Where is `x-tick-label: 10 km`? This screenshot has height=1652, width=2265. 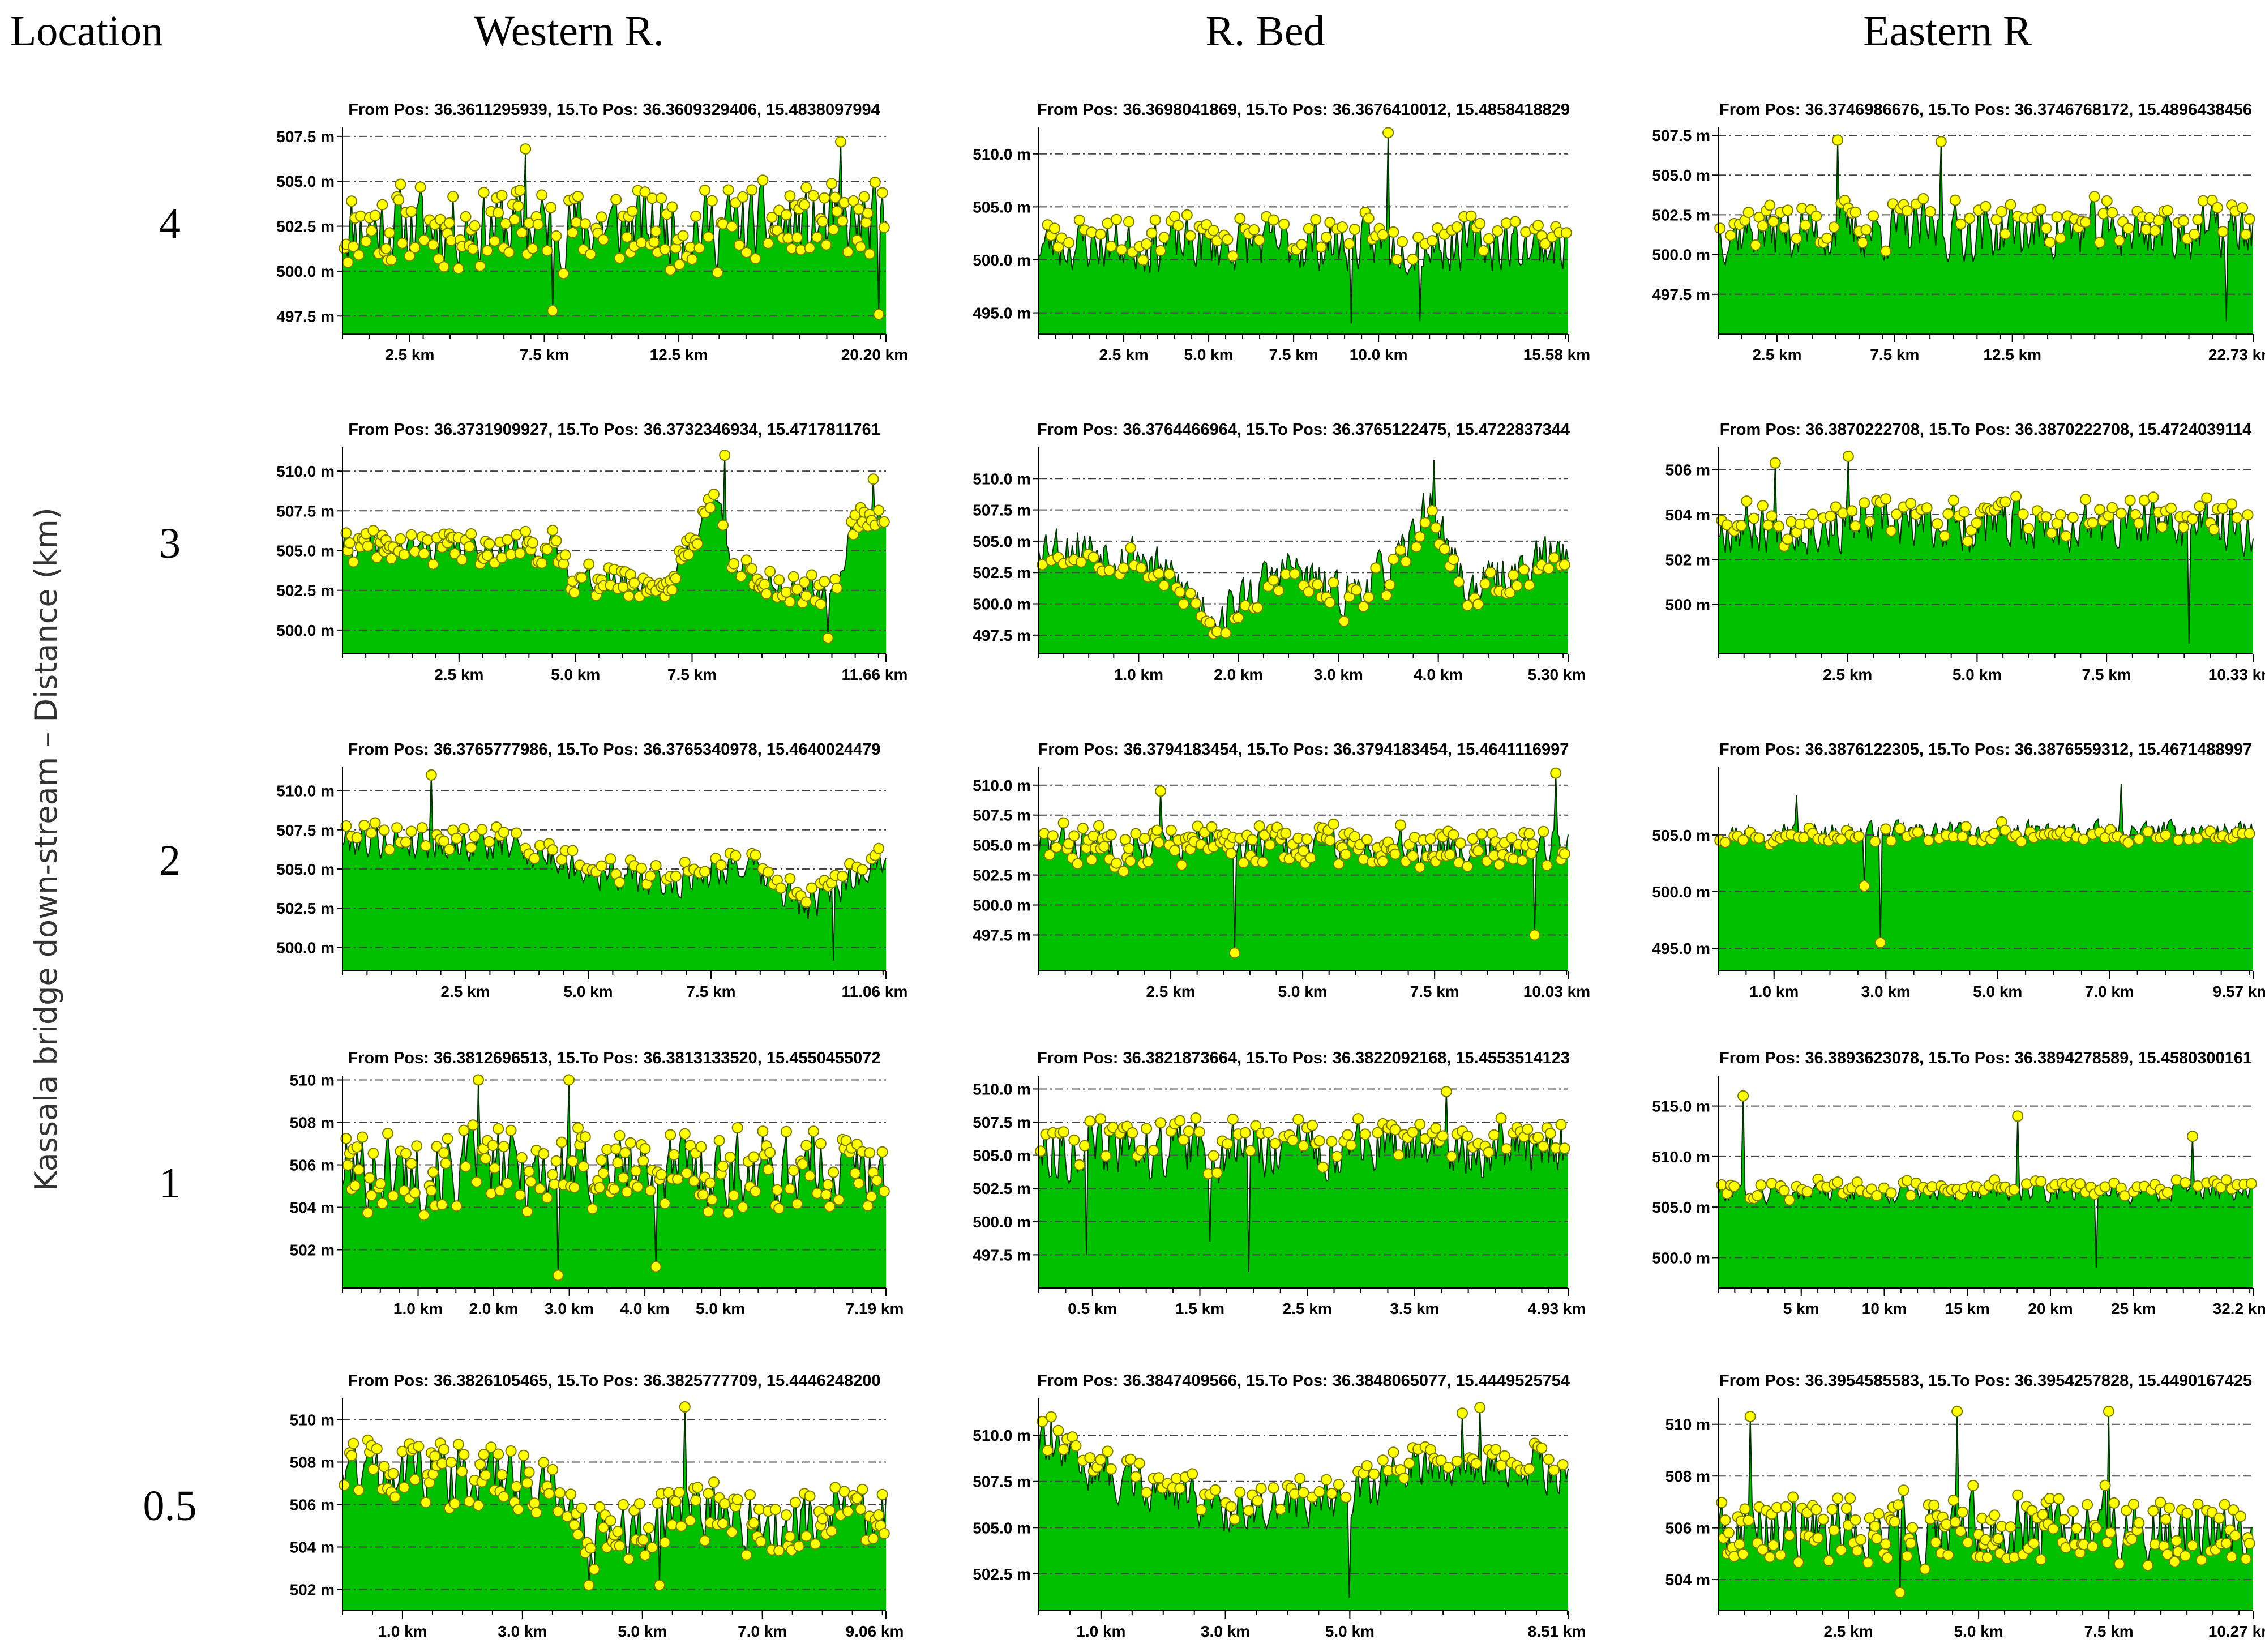 x-tick-label: 10 km is located at coordinates (1885, 1308).